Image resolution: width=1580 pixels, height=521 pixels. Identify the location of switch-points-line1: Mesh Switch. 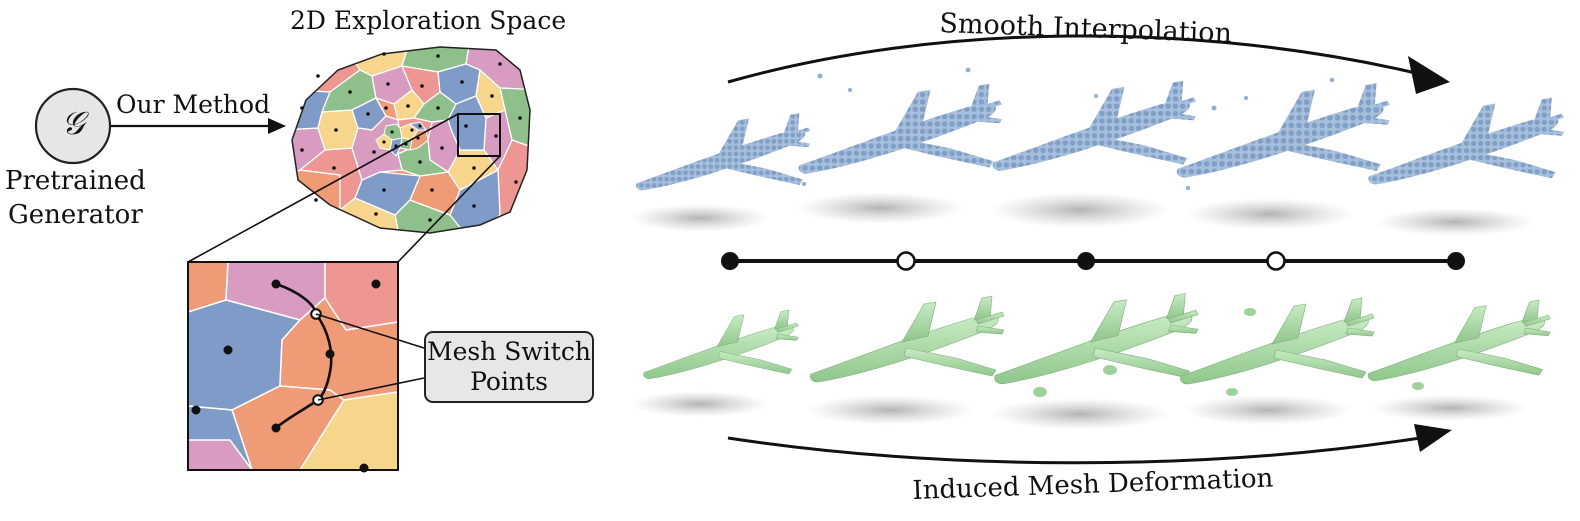
(509, 351).